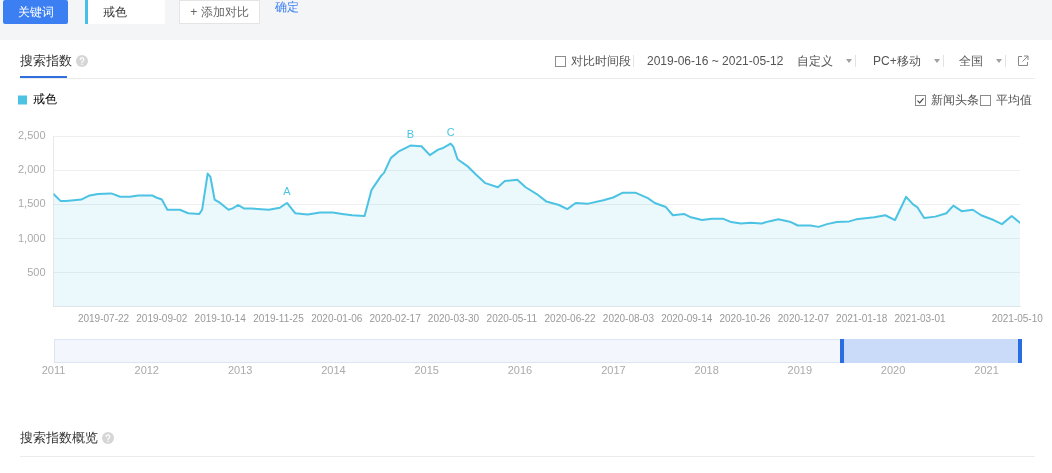  Describe the element at coordinates (32, 169) in the screenshot. I see `y-tick-label: 2,000` at that location.